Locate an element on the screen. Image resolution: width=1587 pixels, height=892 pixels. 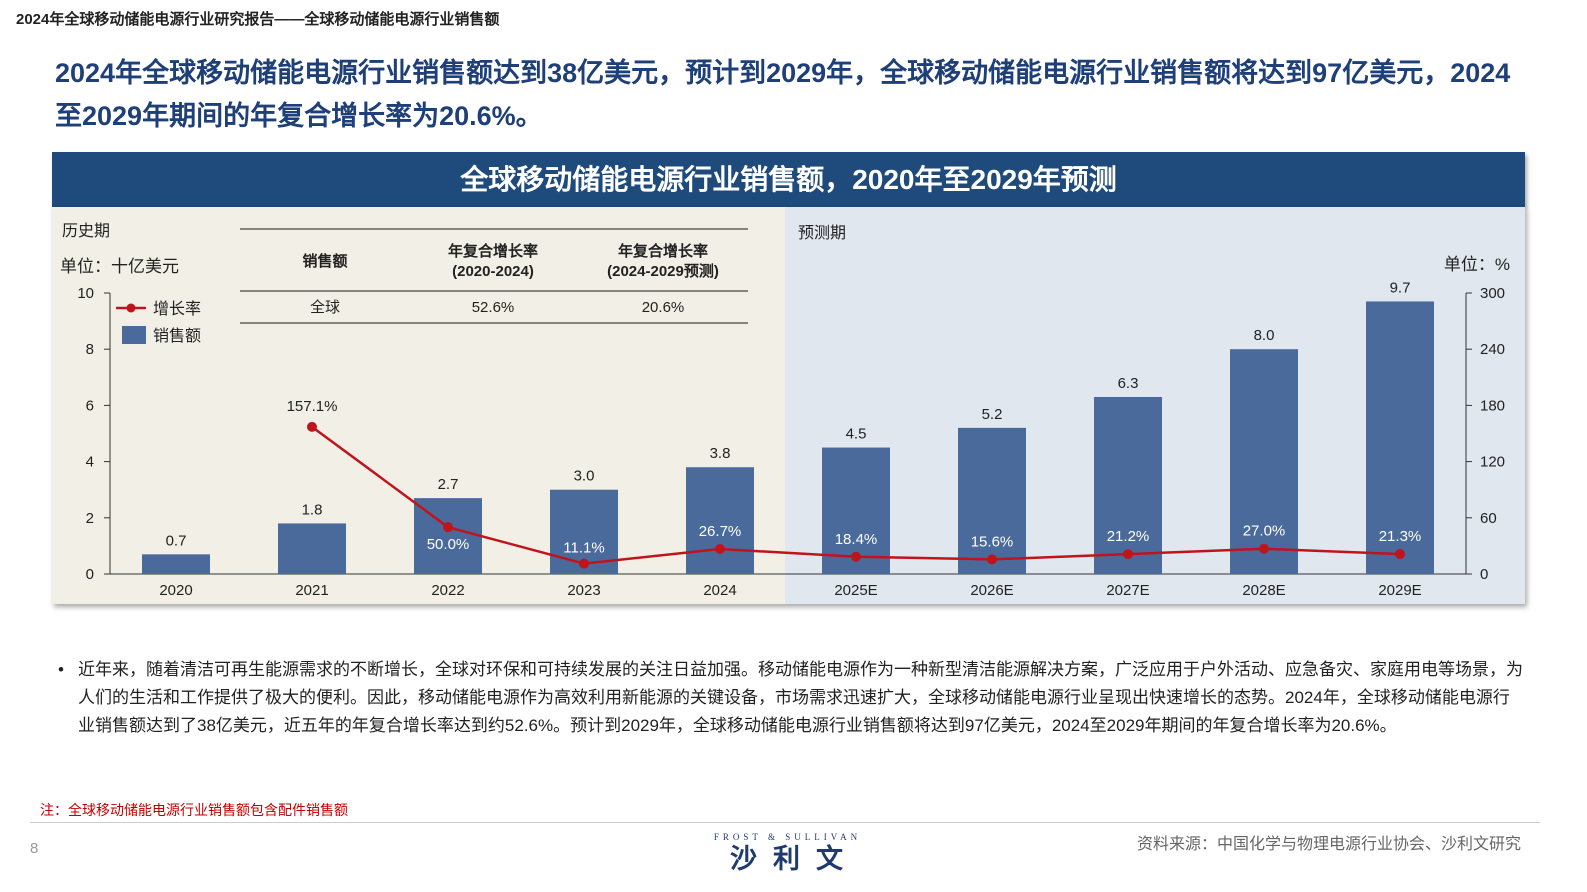
frost-sullivan-logo: FROST & SULLIVAN 沙利文 is located at coordinates (787, 854).